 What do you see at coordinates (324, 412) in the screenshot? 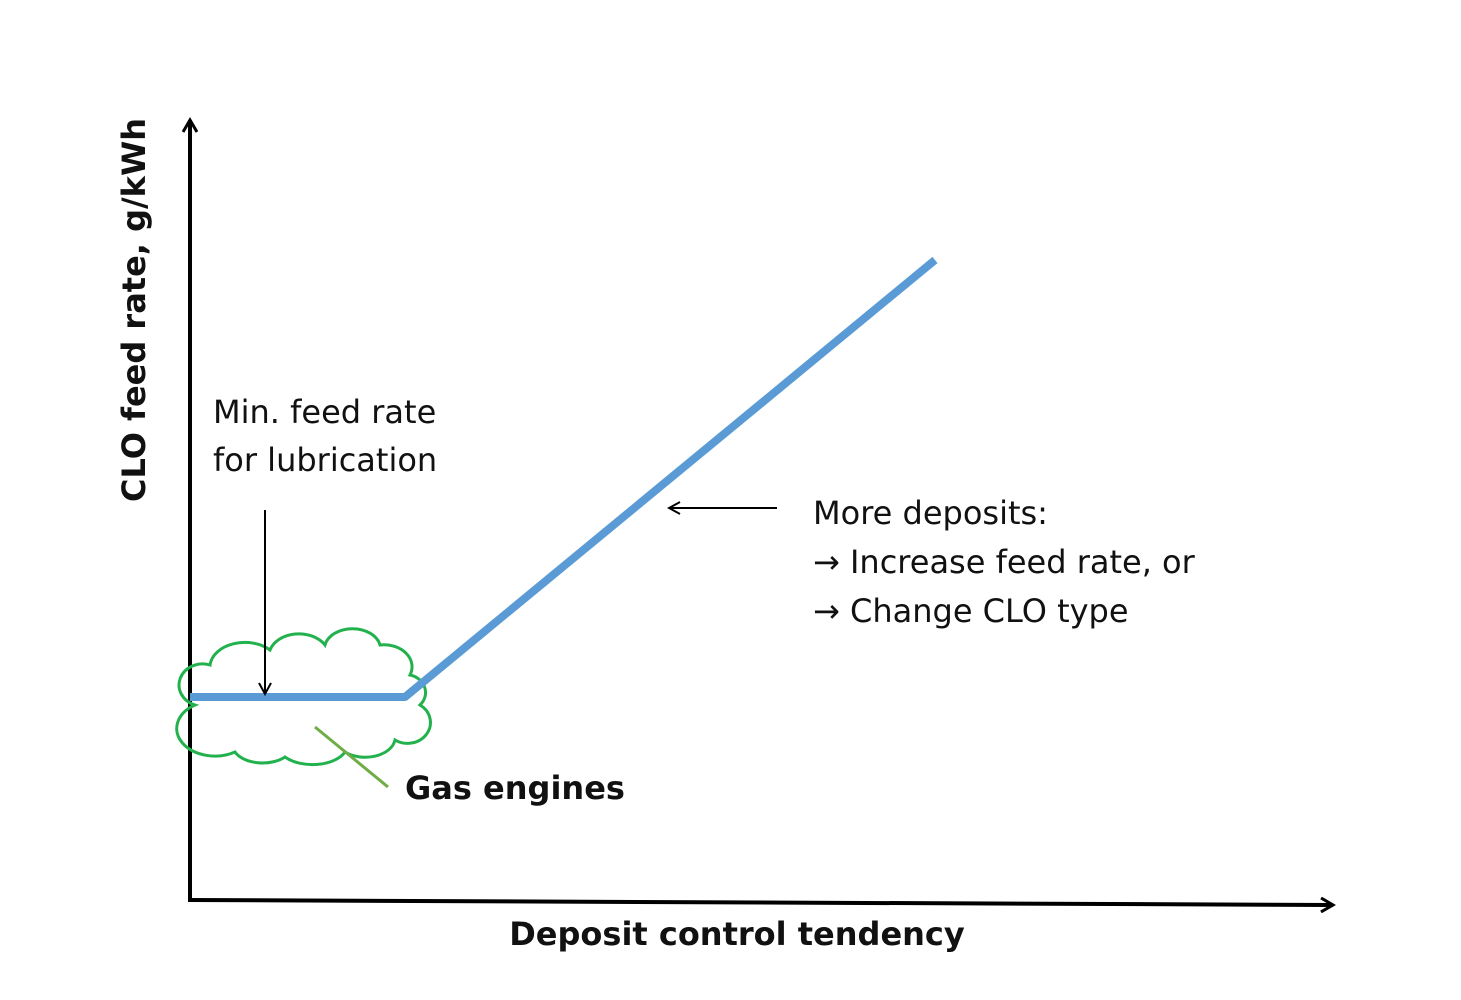
I see `annotation: Min. feed rate` at bounding box center [324, 412].